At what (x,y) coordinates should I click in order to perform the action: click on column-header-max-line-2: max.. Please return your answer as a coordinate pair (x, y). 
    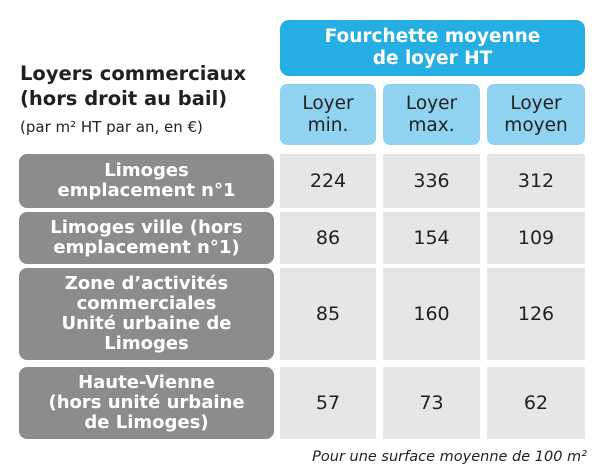
    Looking at the image, I should click on (431, 125).